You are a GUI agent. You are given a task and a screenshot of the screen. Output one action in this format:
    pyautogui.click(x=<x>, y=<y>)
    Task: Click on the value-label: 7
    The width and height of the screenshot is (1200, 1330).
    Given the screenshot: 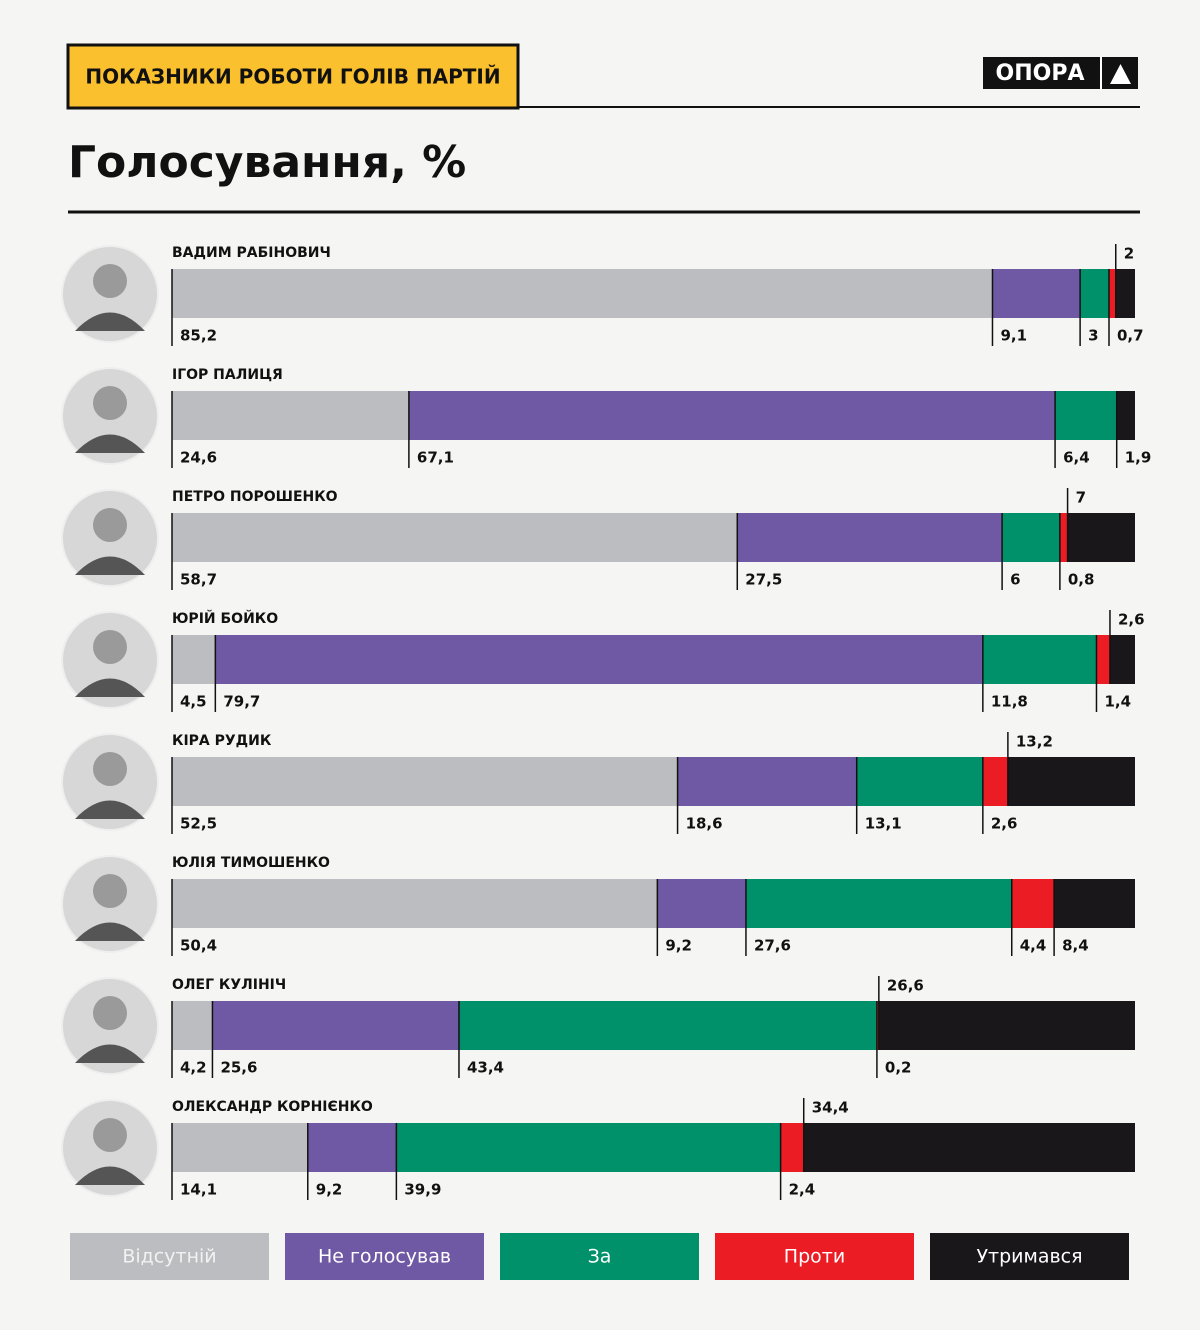 What is the action you would take?
    pyautogui.click(x=1081, y=498)
    